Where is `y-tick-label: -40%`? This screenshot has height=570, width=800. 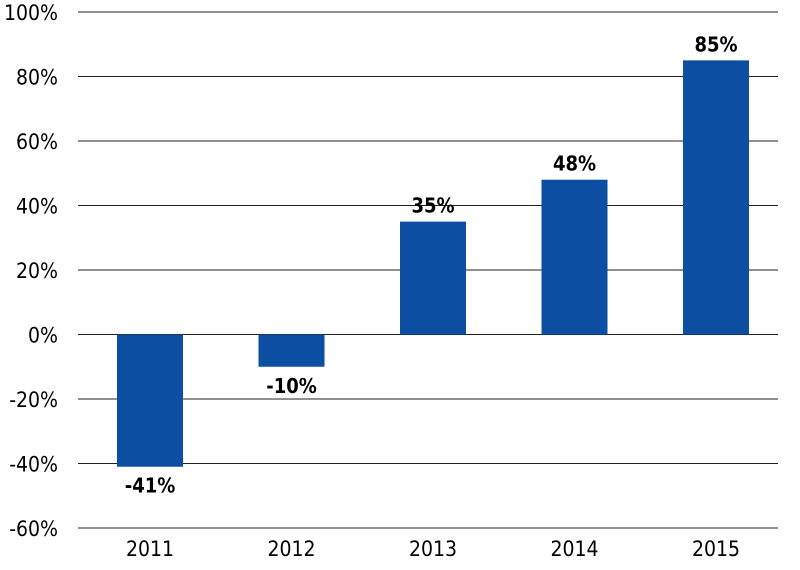 y-tick-label: -40% is located at coordinates (33, 465).